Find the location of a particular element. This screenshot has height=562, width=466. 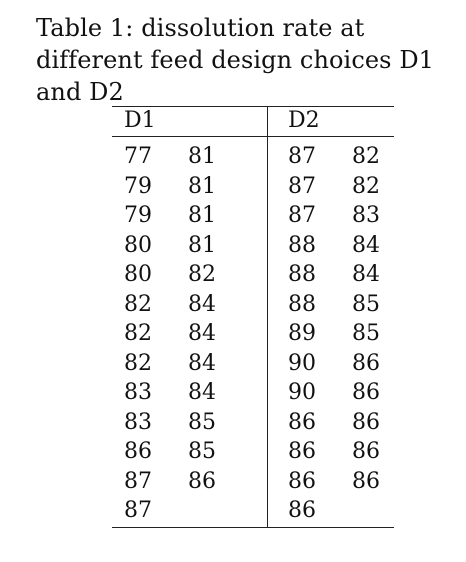

table-row: 87 86 is located at coordinates (253, 511).